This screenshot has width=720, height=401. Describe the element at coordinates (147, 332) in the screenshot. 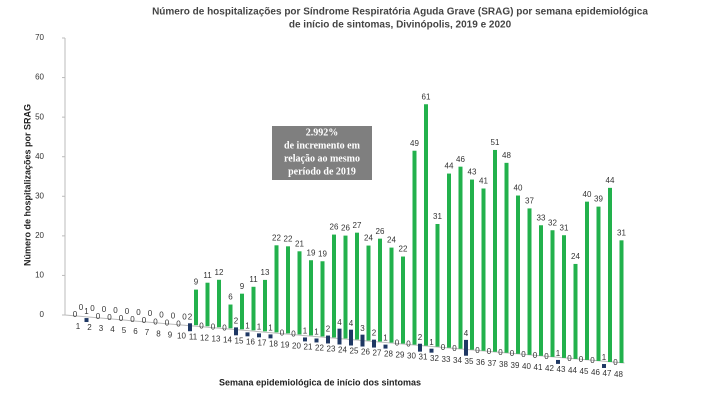

I see `x-tick-label: 7` at that location.